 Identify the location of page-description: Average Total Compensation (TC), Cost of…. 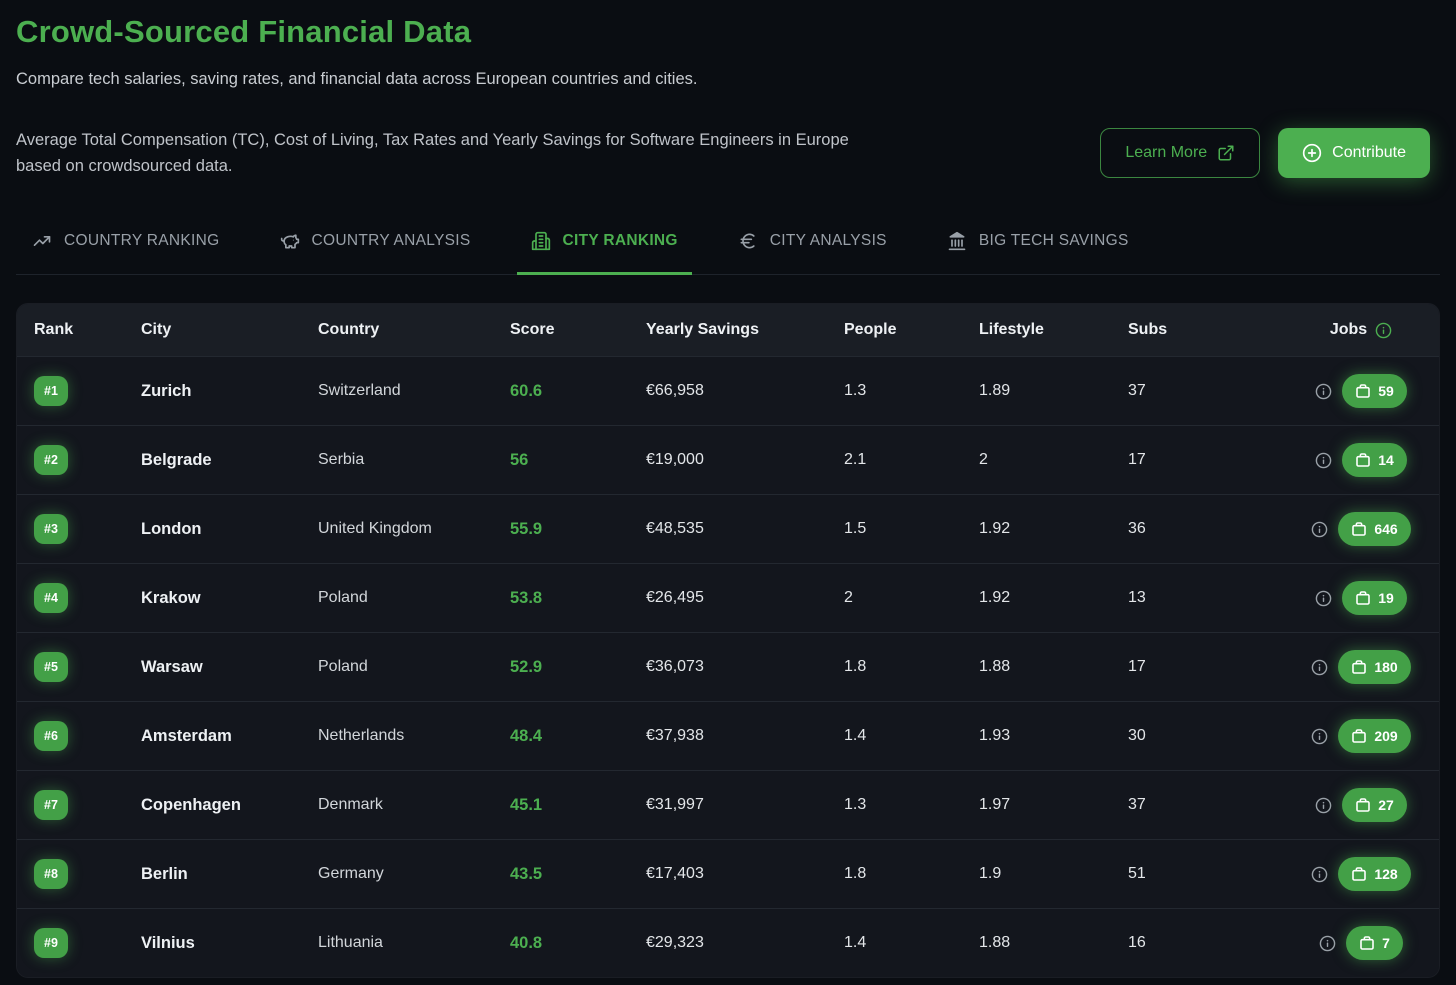
(432, 153).